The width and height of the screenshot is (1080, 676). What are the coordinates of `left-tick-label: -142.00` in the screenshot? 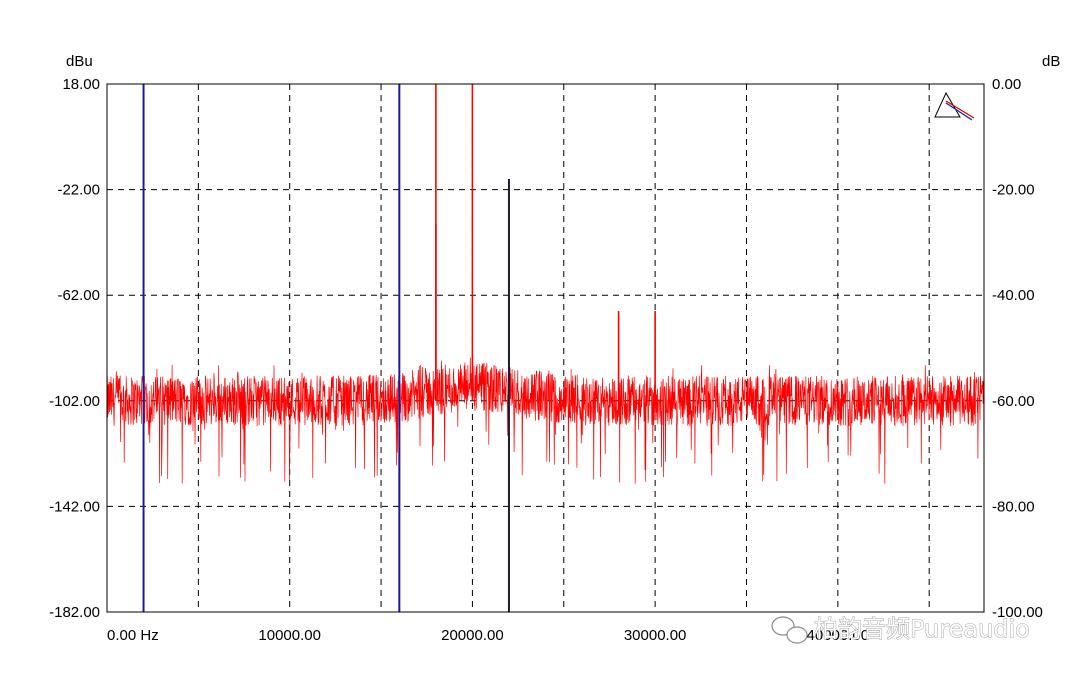 It's located at (74, 506).